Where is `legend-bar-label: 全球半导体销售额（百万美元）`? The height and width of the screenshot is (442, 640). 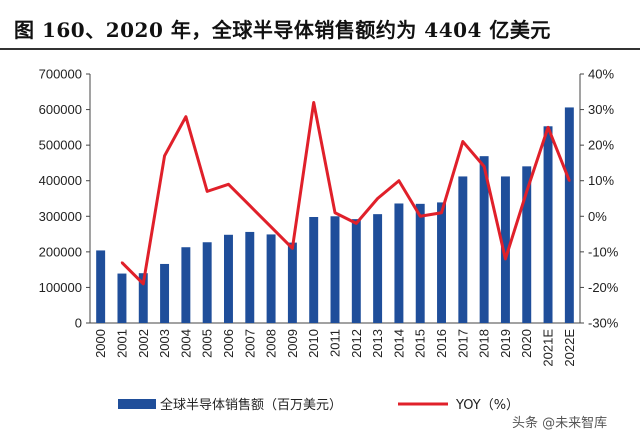
legend-bar-label: 全球半导体销售额（百万美元） is located at coordinates (251, 405).